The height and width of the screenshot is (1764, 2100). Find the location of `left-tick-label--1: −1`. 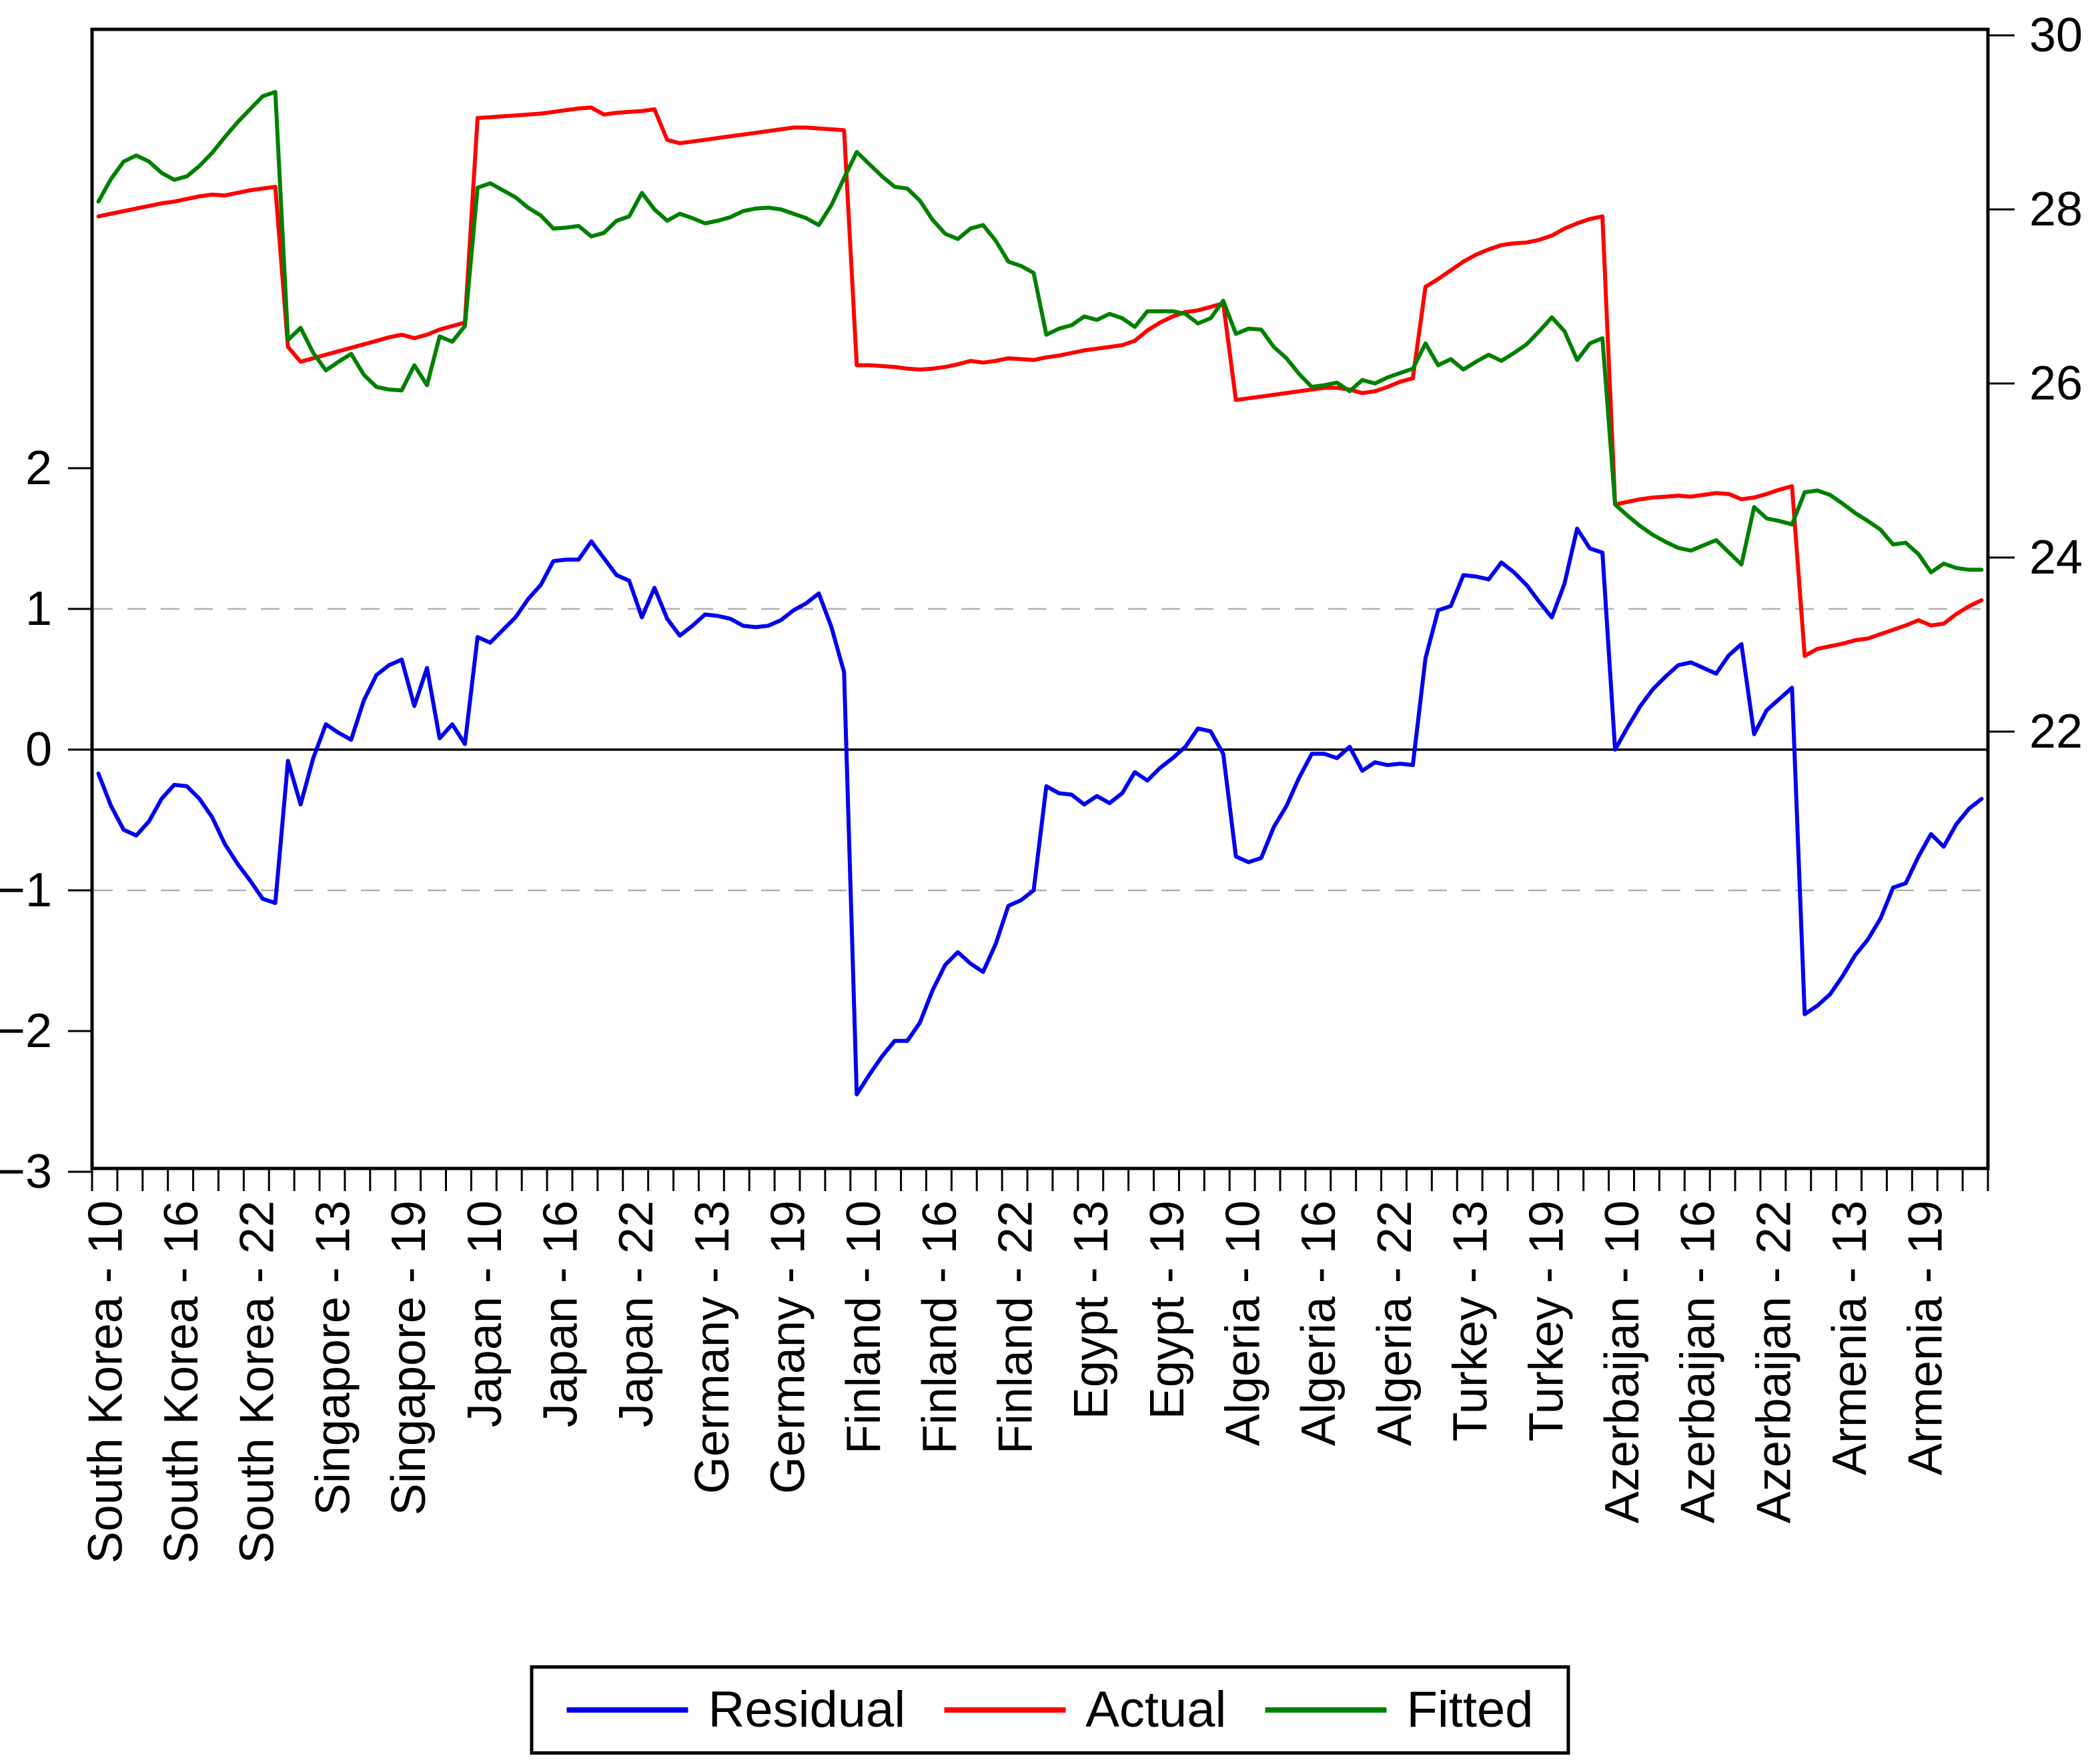

left-tick-label--1: −1 is located at coordinates (26, 890).